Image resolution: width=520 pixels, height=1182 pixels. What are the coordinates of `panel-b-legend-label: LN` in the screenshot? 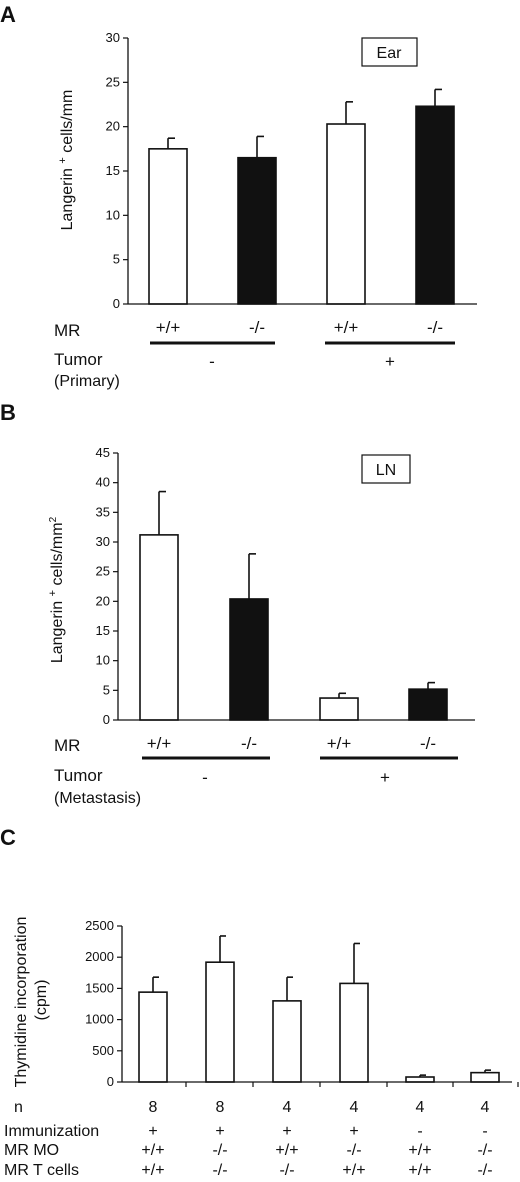 It's located at (386, 470).